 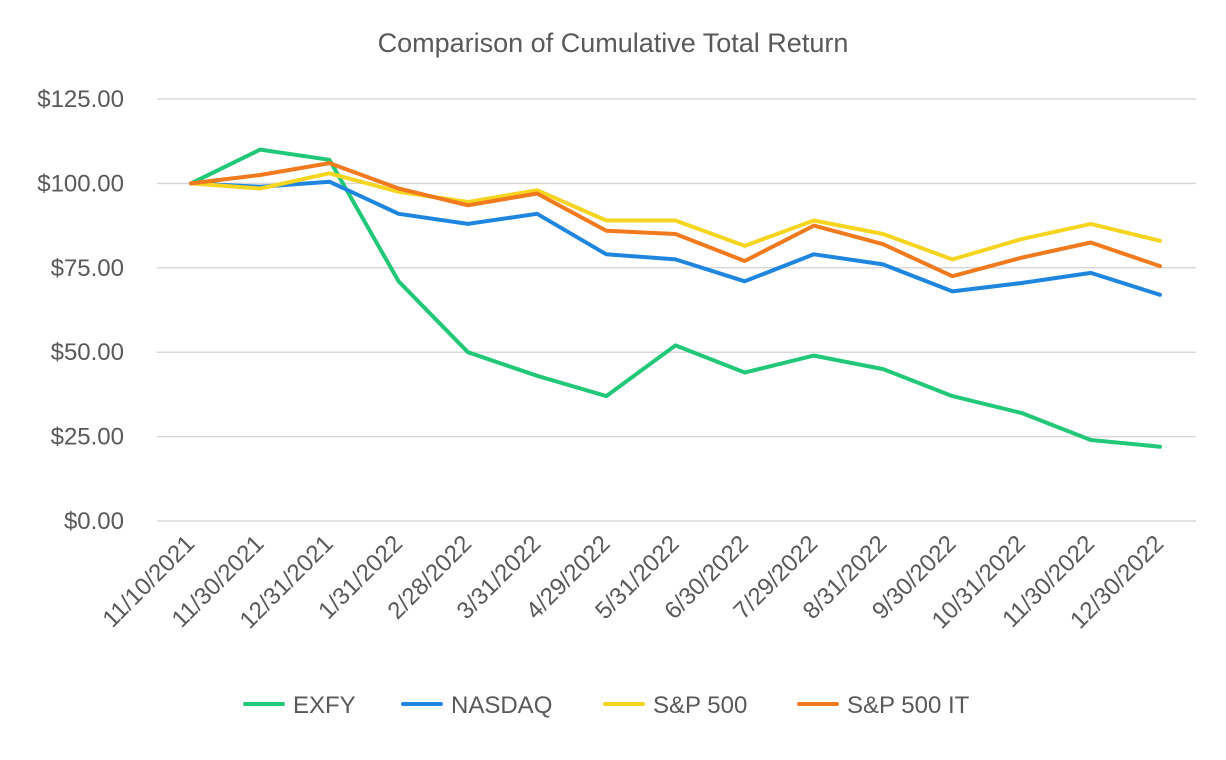 I want to click on series-line-nasdaq, so click(x=675, y=238).